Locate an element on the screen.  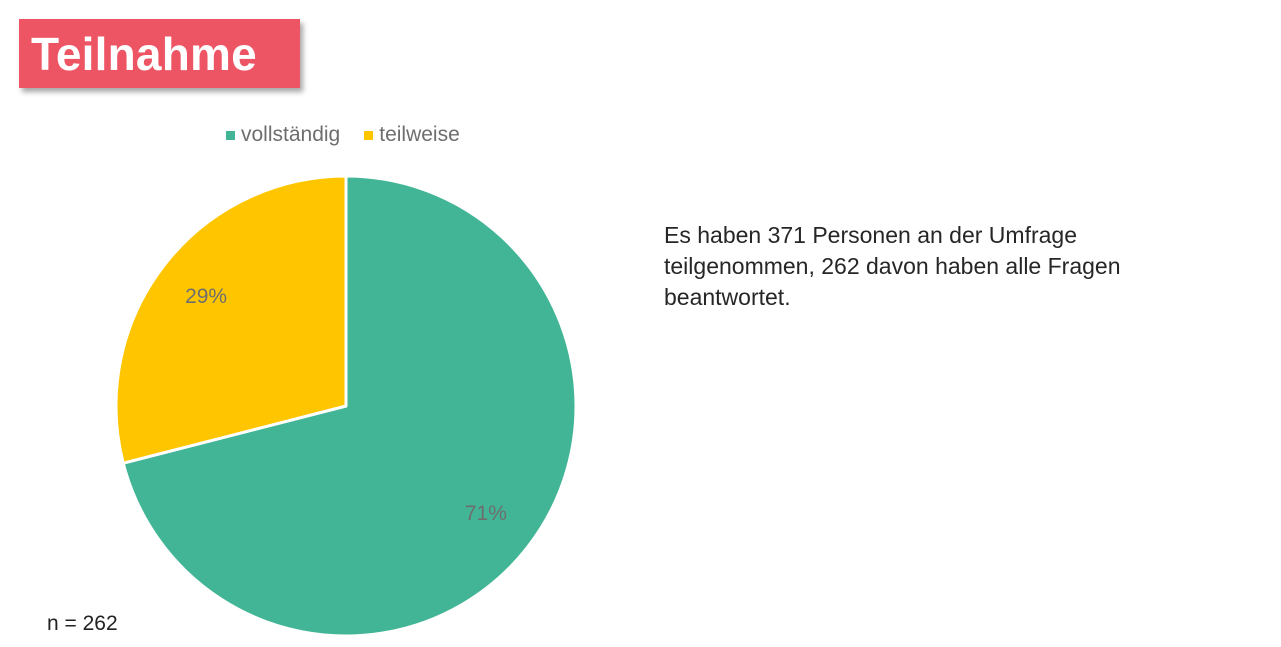
legend-item-vollstaendig: vollständig is located at coordinates (283, 135).